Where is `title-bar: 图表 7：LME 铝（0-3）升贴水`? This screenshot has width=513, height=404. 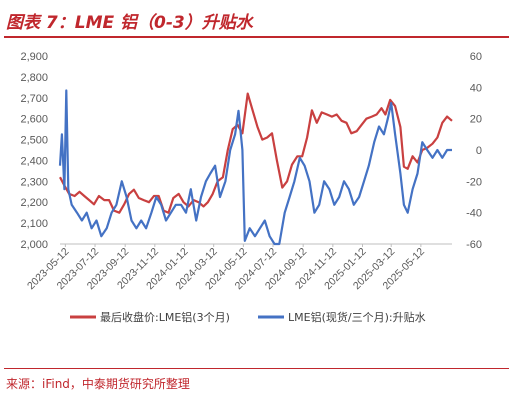 title-bar: 图表 7：LME 铝（0-3）升贴水 is located at coordinates (256, 19).